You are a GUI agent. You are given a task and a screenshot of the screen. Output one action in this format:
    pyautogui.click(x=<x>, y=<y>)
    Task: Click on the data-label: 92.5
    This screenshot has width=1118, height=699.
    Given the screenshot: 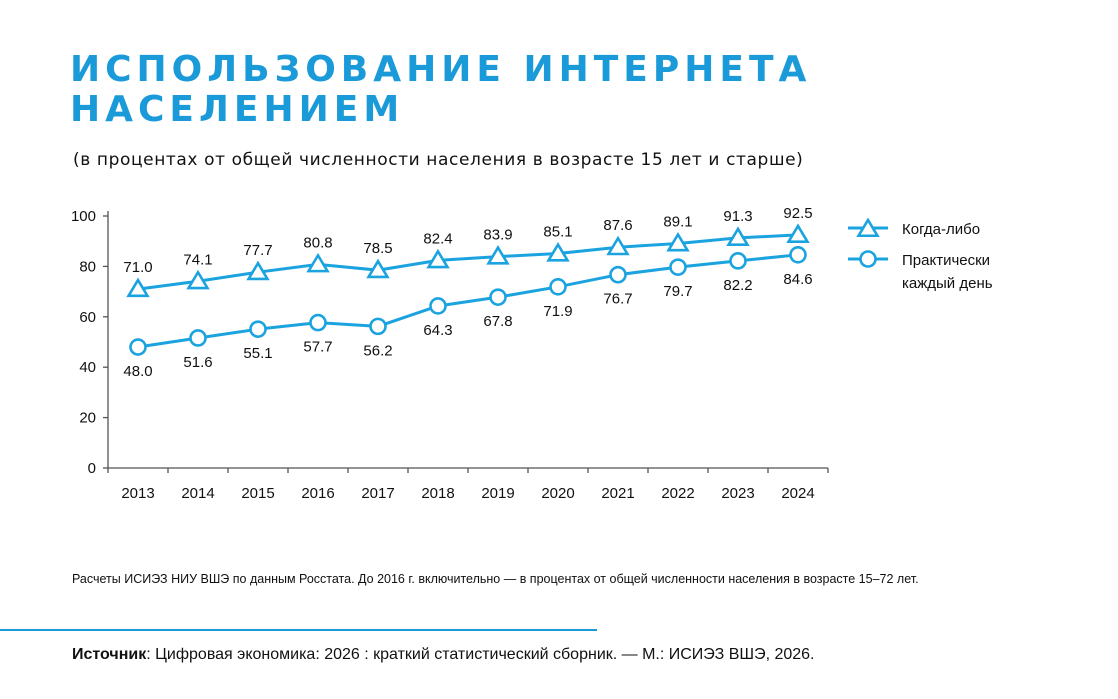 What is the action you would take?
    pyautogui.click(x=797, y=213)
    